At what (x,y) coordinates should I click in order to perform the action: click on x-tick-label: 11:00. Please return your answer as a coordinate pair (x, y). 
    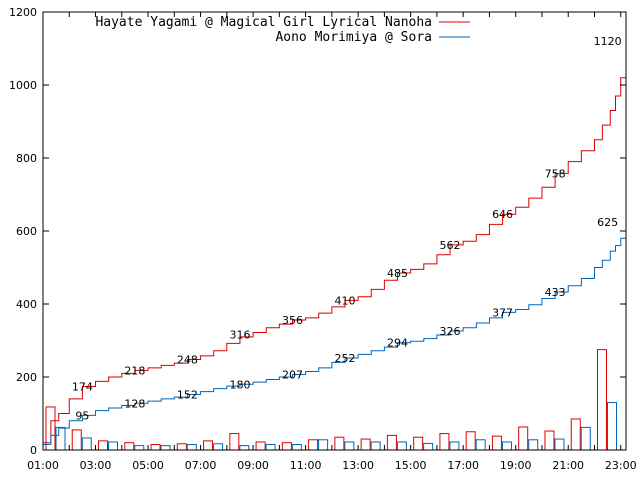
    Looking at the image, I should click on (306, 465).